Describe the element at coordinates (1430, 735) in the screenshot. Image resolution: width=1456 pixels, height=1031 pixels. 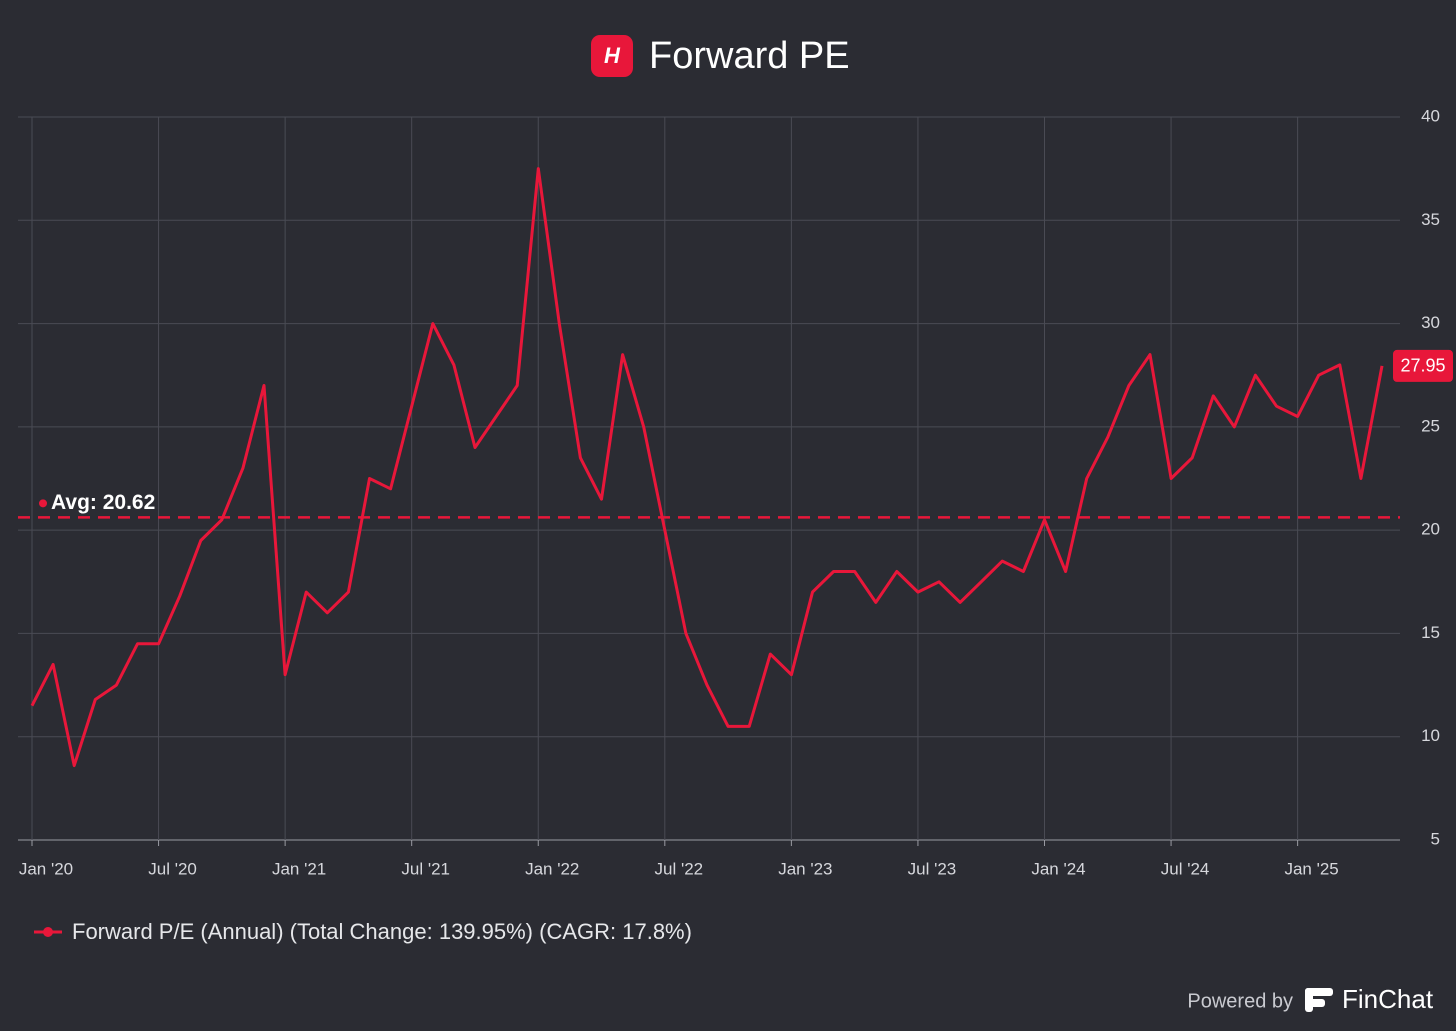
I see `y-tick-label: 10` at that location.